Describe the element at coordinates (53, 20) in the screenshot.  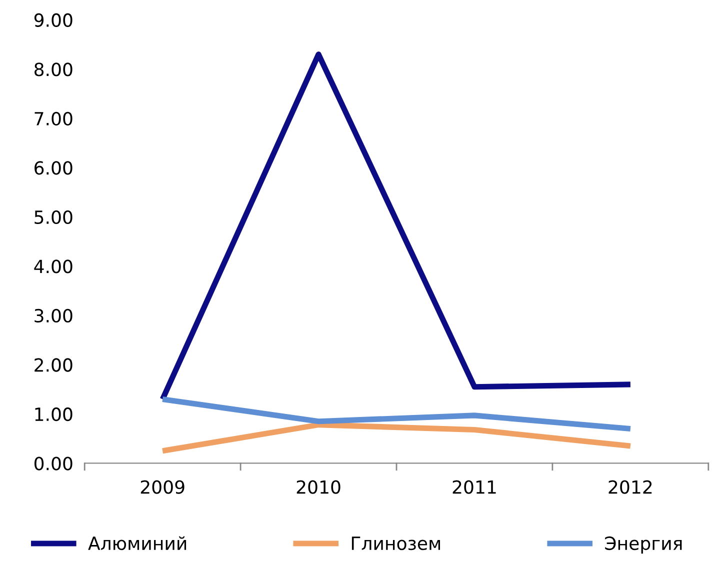
I see `y-tick-label: 9.00` at that location.